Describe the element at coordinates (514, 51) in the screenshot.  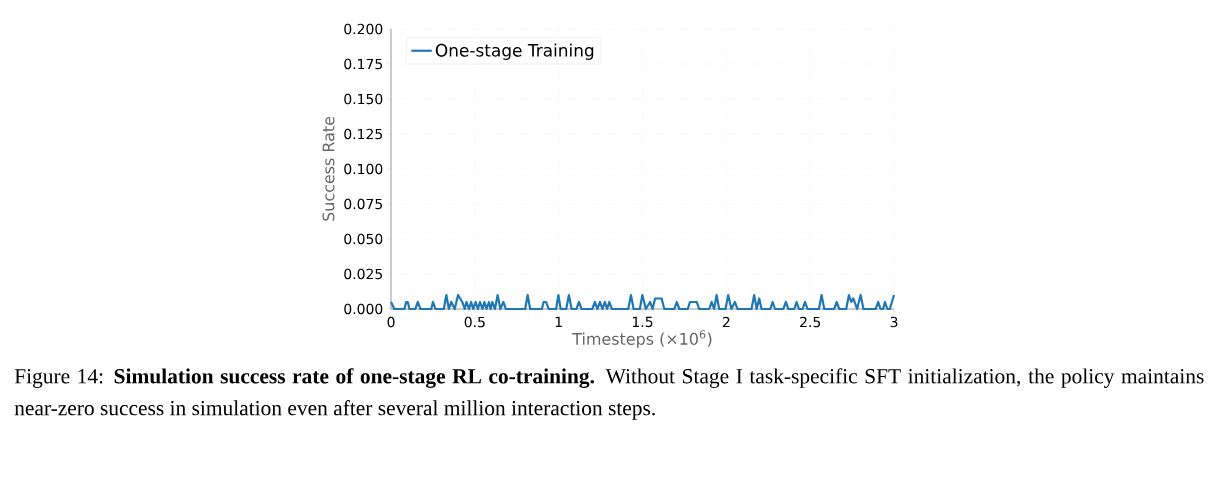
I see `legend-label: One-stage Training` at that location.